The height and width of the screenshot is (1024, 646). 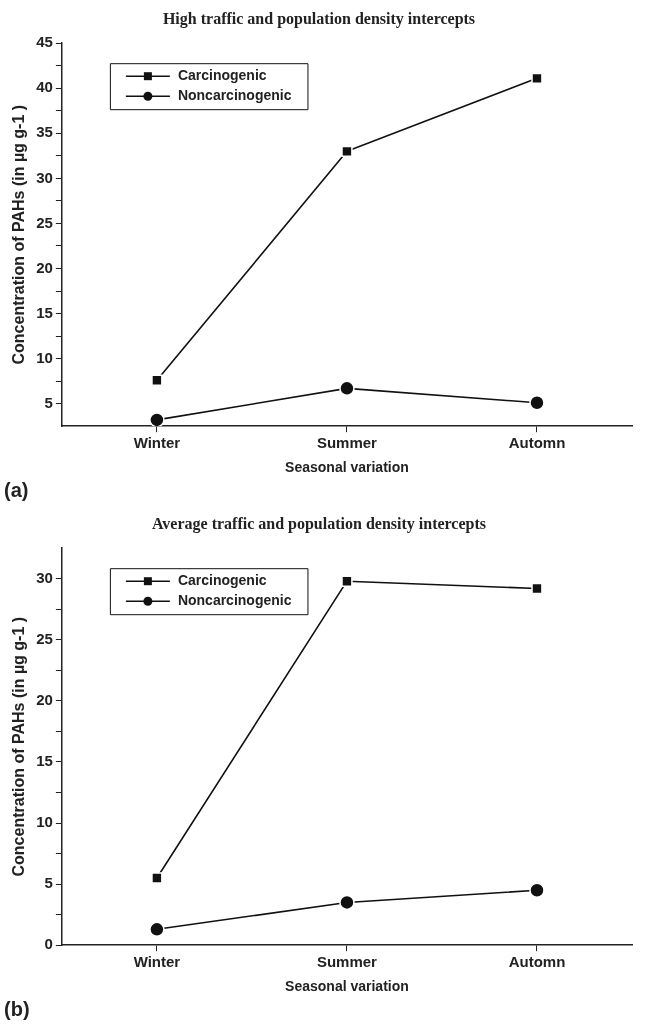 What do you see at coordinates (48, 944) in the screenshot?
I see `y-tick-label: 0` at bounding box center [48, 944].